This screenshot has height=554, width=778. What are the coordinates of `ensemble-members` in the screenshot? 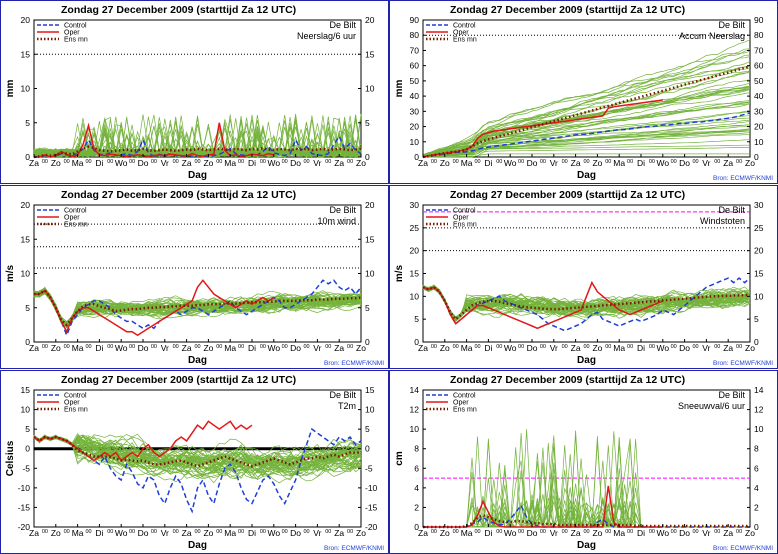 It's located at (586, 98).